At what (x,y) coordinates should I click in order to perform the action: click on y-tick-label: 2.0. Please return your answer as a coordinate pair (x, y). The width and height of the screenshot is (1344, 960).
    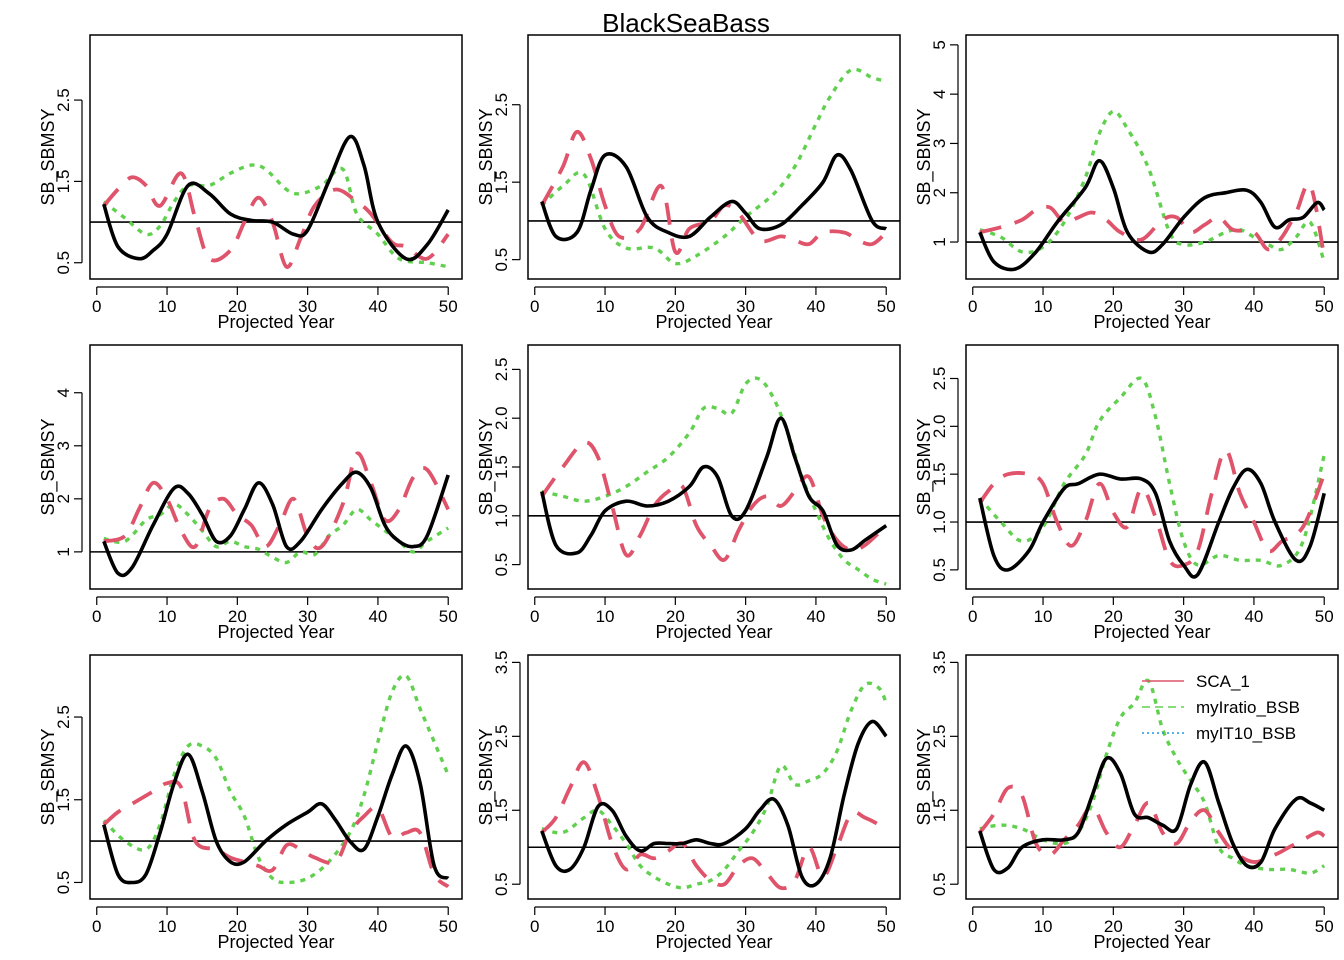
    Looking at the image, I should click on (939, 427).